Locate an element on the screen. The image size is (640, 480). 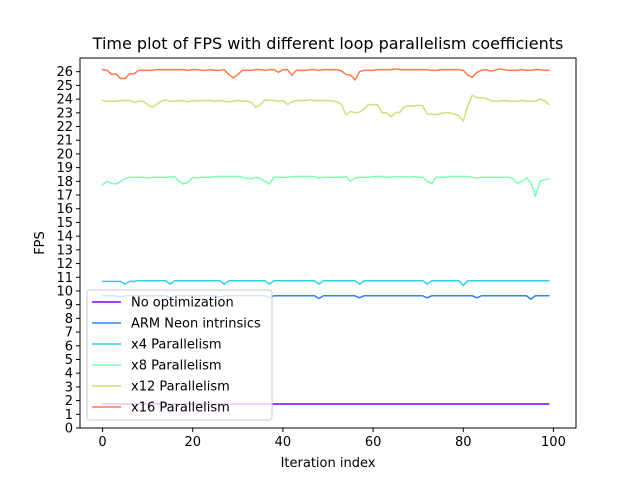
x-tick-label: 0 is located at coordinates (102, 442).